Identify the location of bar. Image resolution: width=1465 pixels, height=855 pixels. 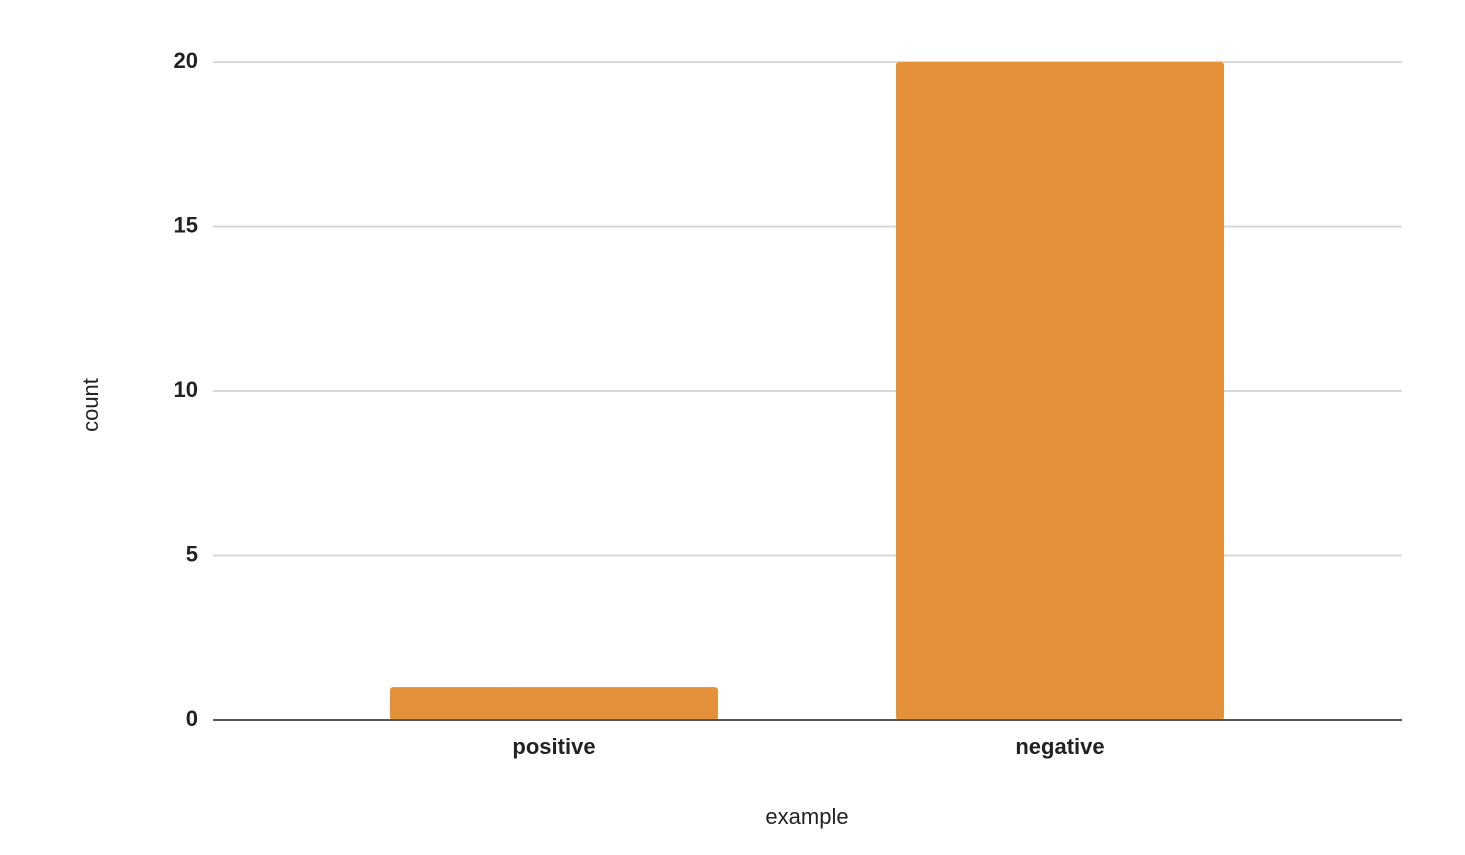
(554, 703).